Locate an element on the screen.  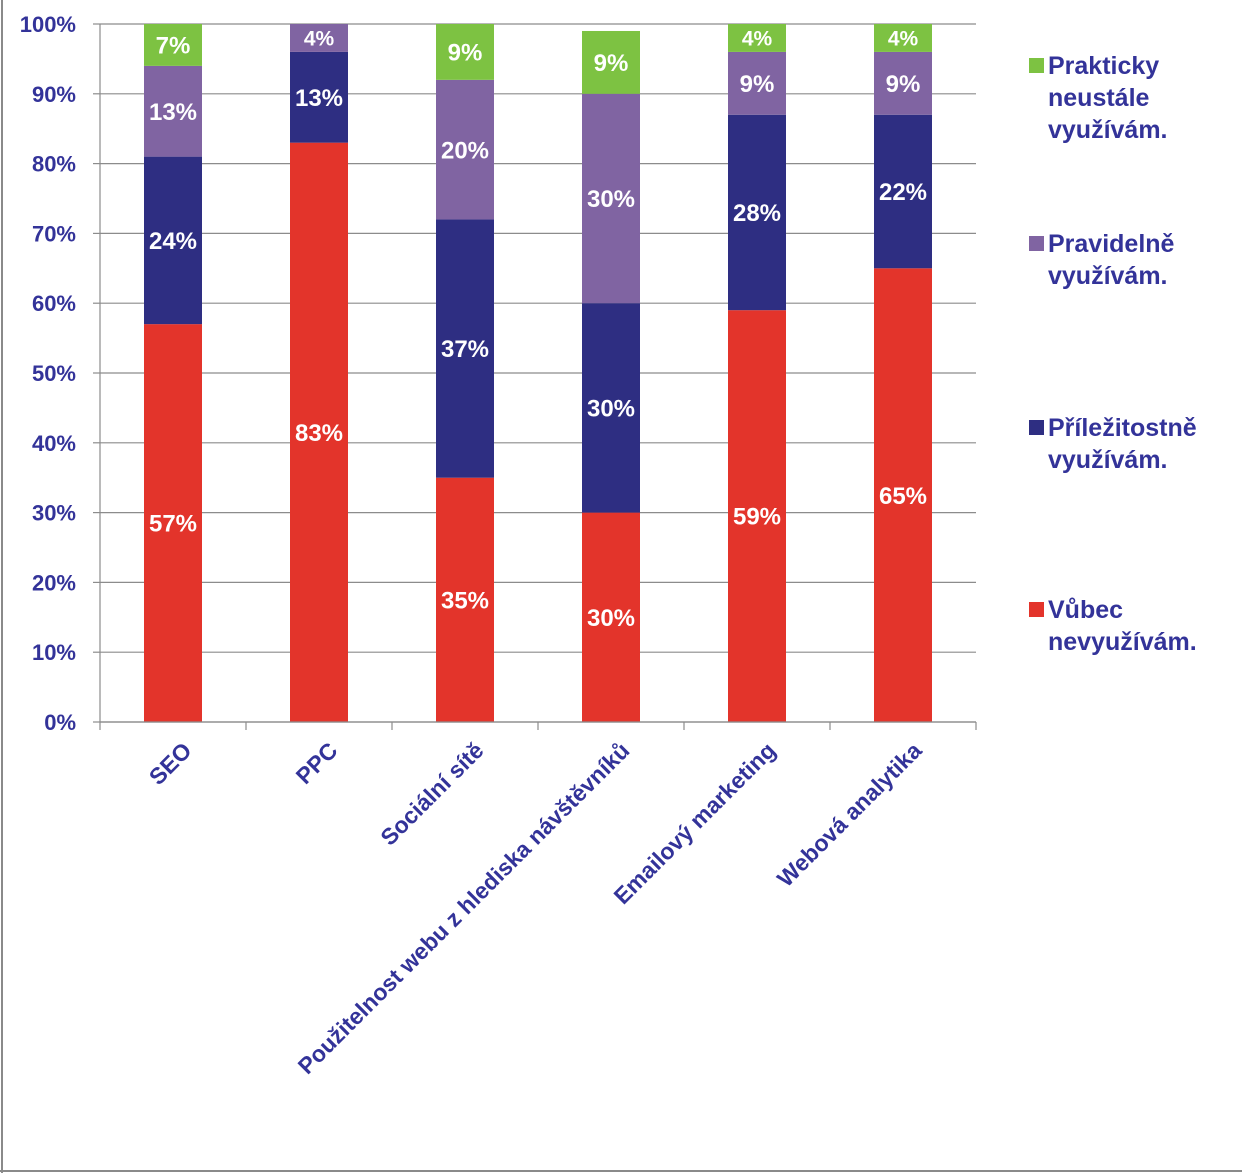
y-tick-label: 50% is located at coordinates (54, 373).